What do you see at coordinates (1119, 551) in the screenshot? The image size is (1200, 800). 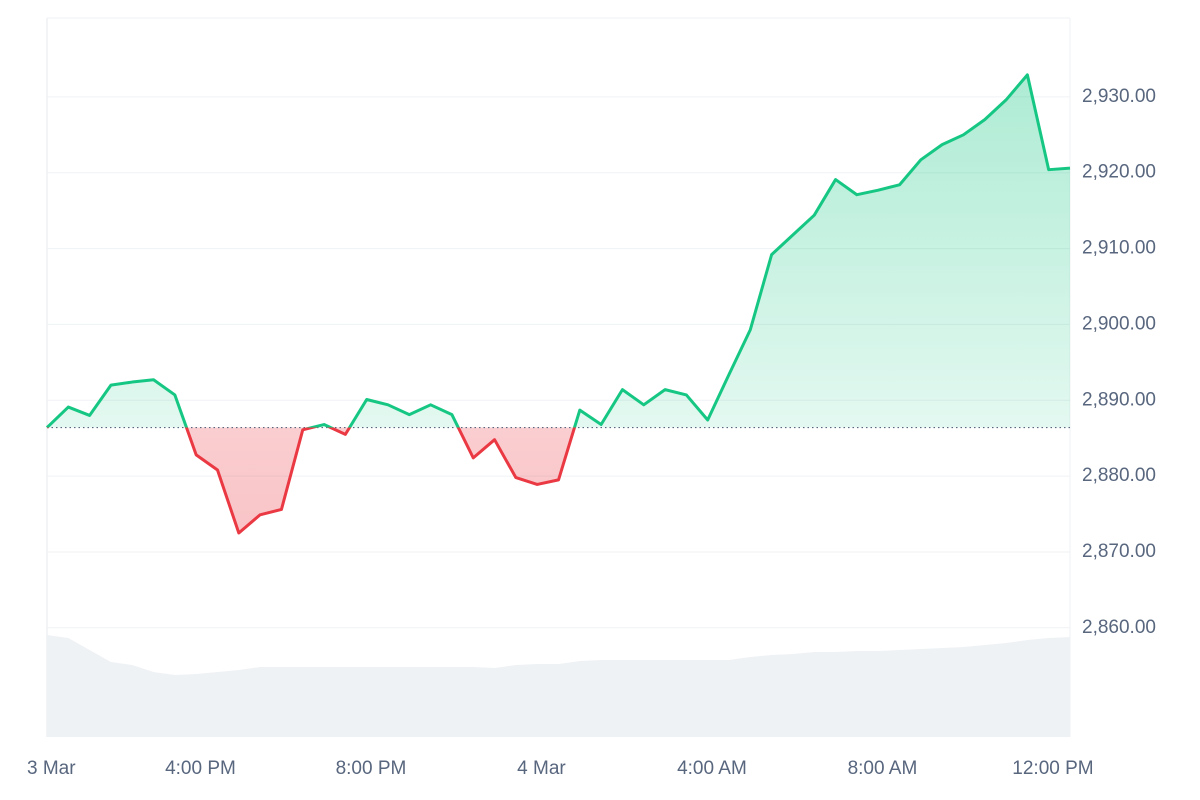 I see `y-tick-label: 2,870.00` at bounding box center [1119, 551].